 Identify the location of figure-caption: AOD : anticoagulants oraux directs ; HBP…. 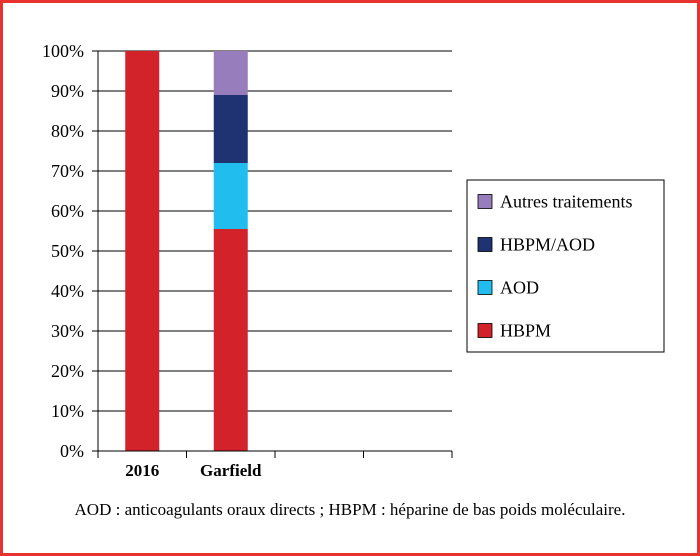
(350, 509).